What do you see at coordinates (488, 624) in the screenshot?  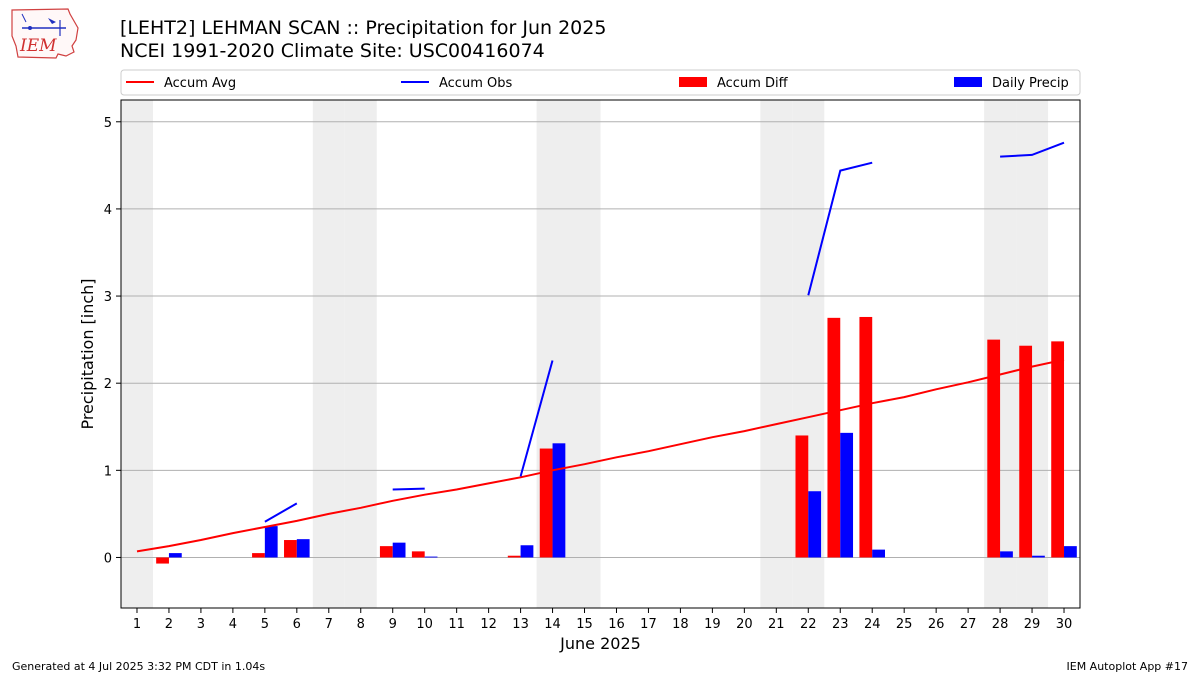 I see `x-tick-label: 12` at bounding box center [488, 624].